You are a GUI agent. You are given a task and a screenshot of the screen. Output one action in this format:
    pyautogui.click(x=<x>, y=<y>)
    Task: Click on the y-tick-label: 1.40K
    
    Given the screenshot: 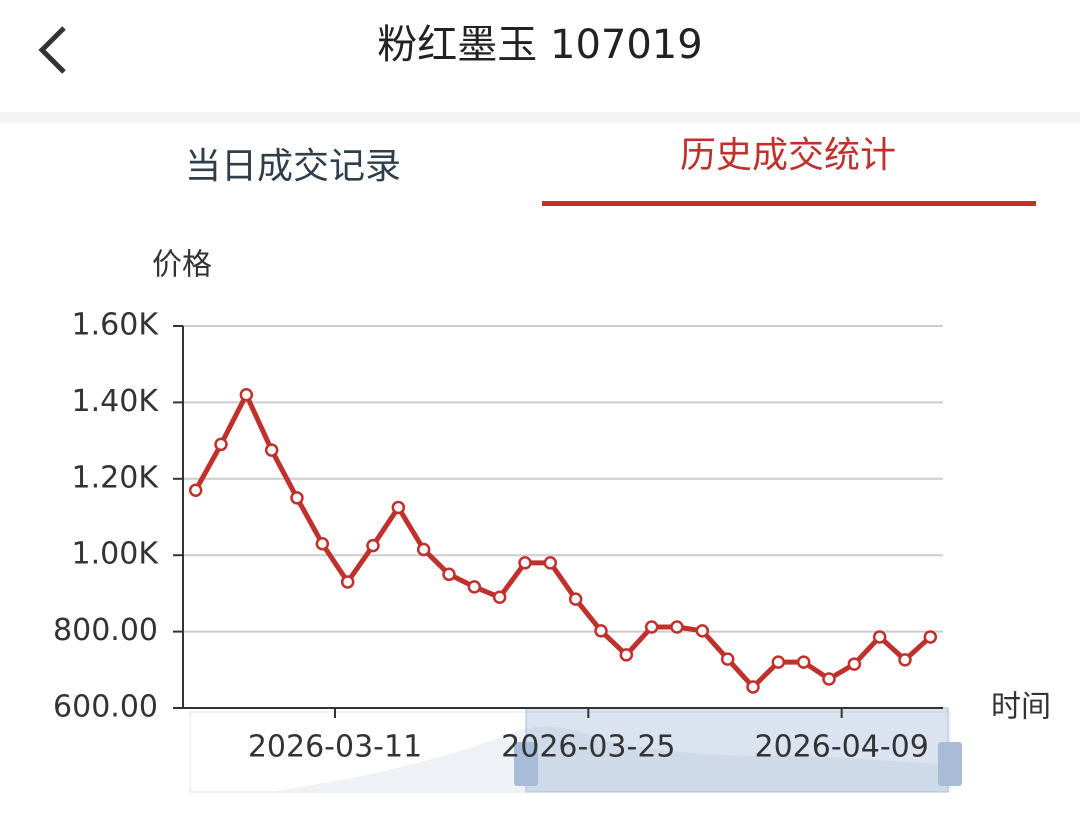 What is the action you would take?
    pyautogui.click(x=116, y=401)
    